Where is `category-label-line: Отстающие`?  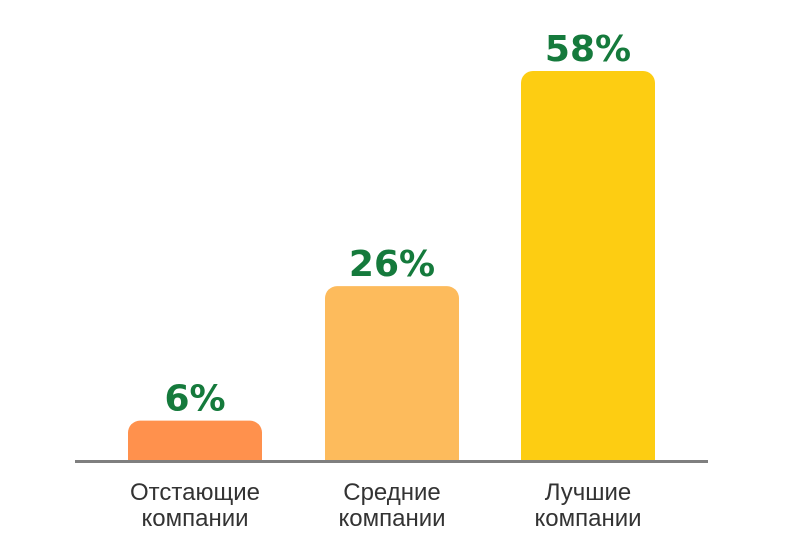
category-label-line: Отстающие is located at coordinates (195, 492).